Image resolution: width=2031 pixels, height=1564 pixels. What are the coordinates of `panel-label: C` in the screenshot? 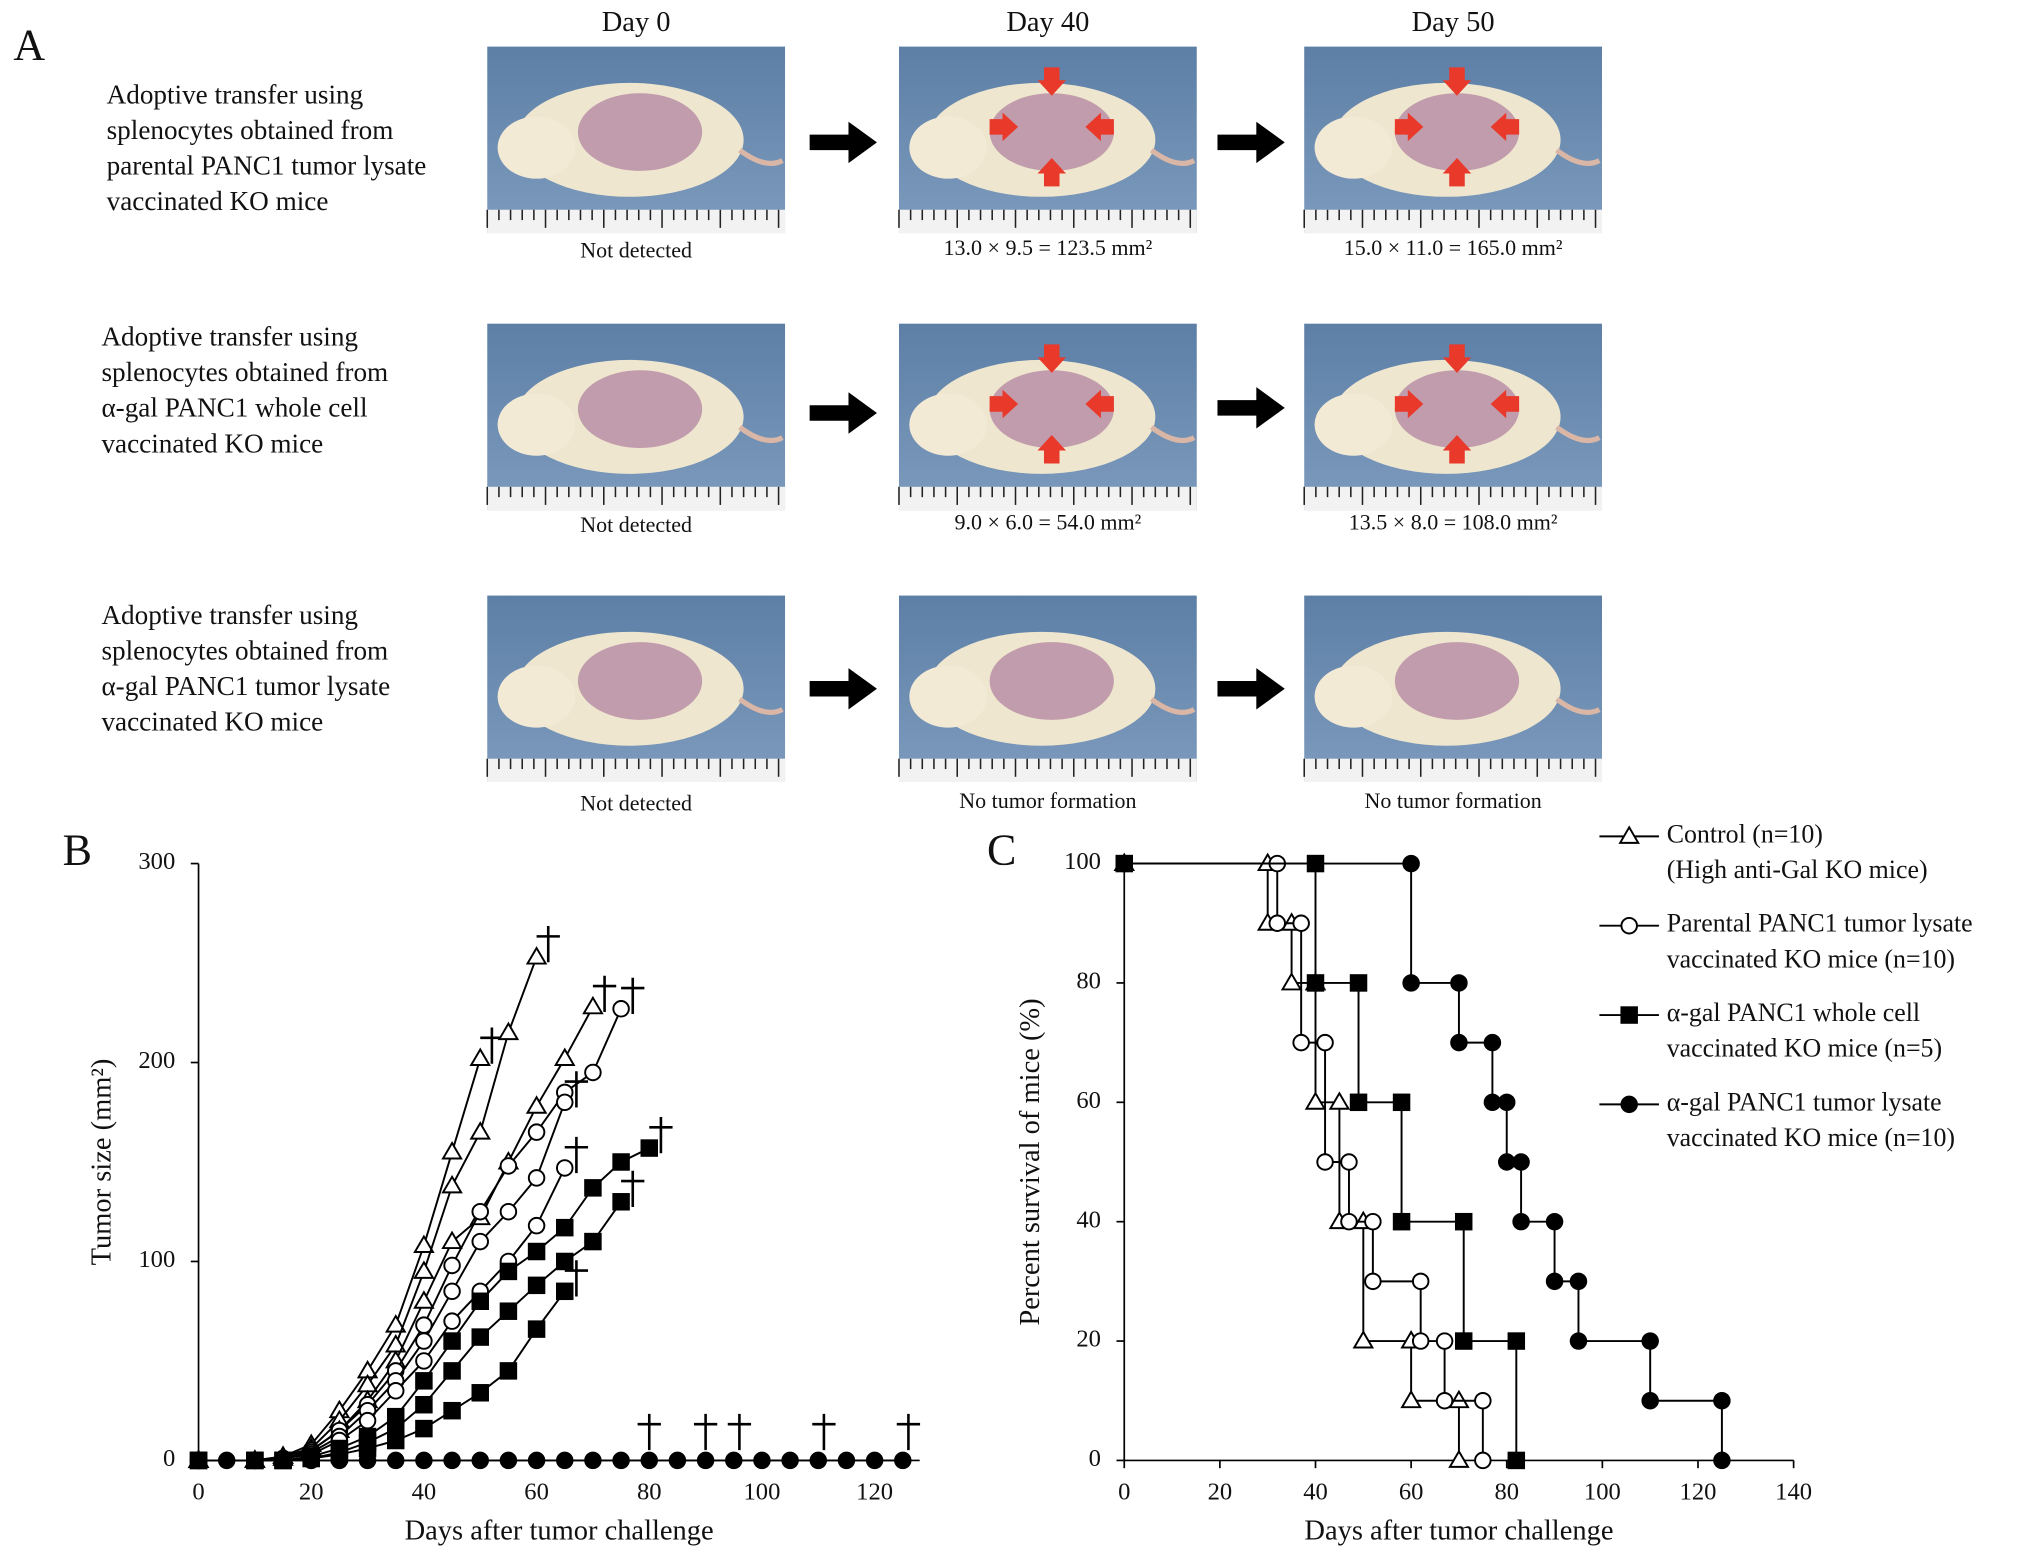 It's located at (1001, 850).